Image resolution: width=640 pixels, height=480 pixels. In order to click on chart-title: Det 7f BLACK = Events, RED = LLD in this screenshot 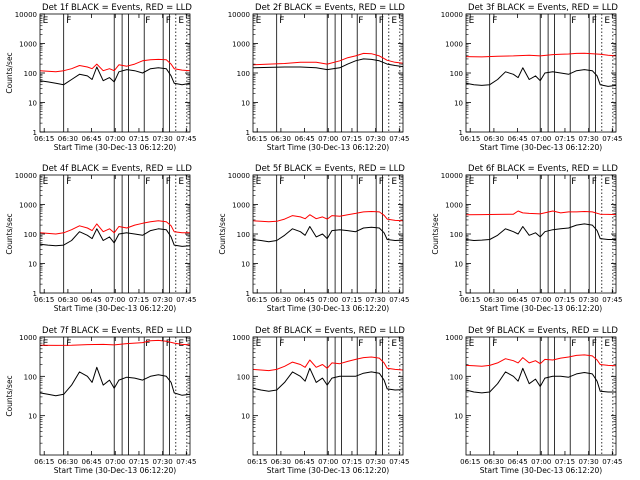, I will do `click(117, 331)`.